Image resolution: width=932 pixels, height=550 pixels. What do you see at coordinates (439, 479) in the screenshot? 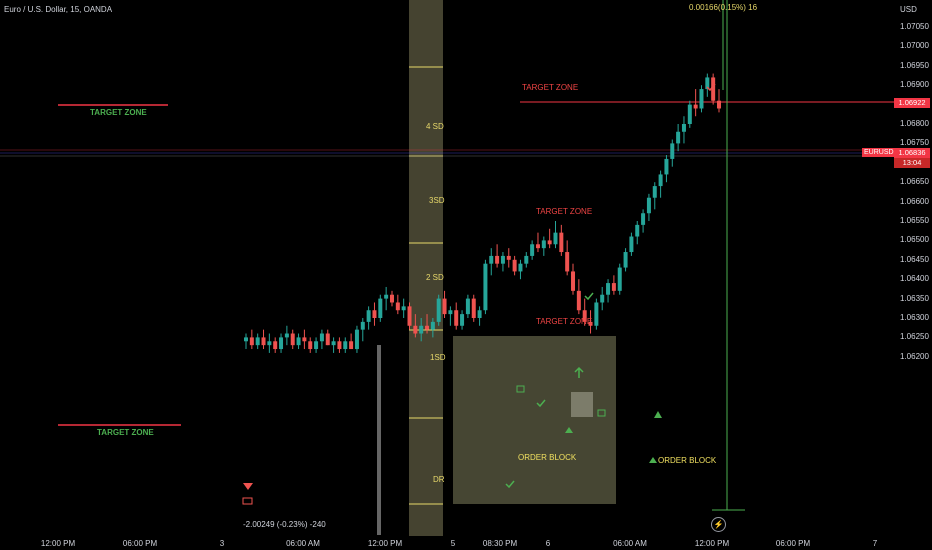
I see `sd-label-dr: DR` at bounding box center [439, 479].